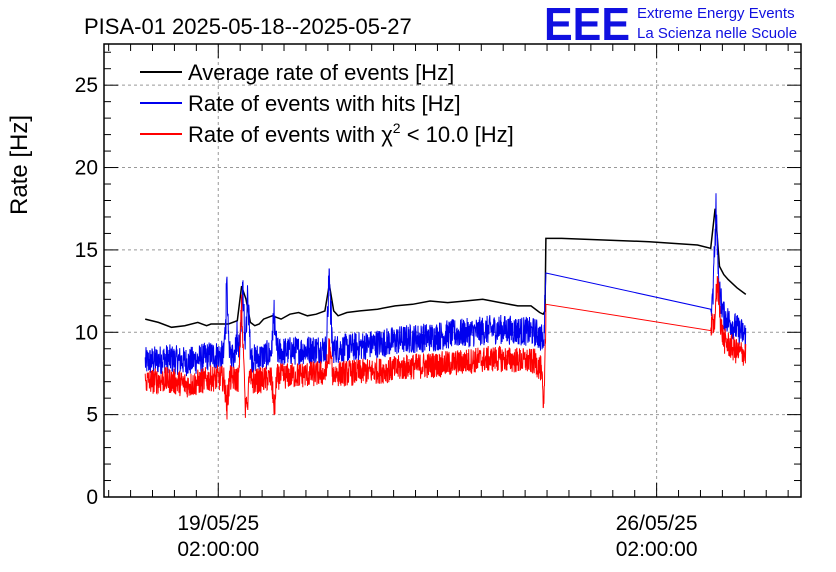  Describe the element at coordinates (218, 549) in the screenshot. I see `x-tick-label-time-0: 02:00:00` at that location.